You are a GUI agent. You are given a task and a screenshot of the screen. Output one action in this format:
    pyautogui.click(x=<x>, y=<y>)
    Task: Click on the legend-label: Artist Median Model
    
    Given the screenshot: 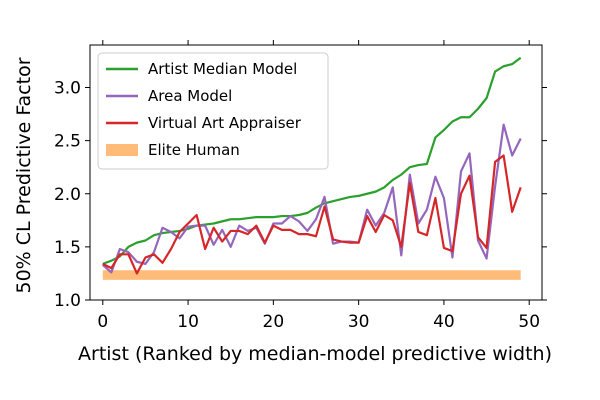 What is the action you would take?
    pyautogui.click(x=222, y=69)
    